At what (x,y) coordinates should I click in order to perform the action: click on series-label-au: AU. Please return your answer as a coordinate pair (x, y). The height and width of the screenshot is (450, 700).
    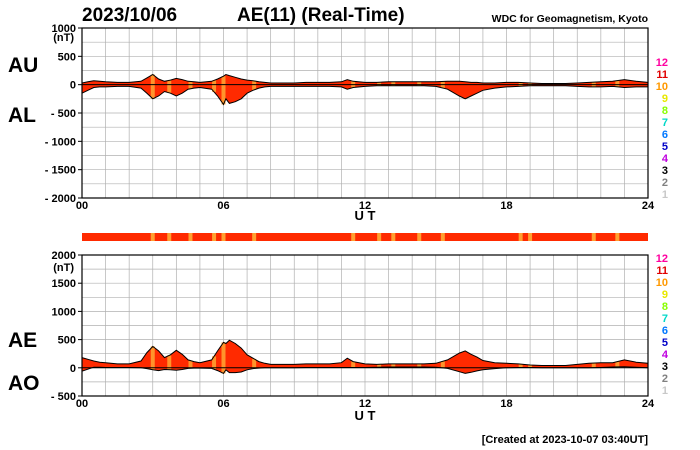
    Looking at the image, I should click on (23, 65).